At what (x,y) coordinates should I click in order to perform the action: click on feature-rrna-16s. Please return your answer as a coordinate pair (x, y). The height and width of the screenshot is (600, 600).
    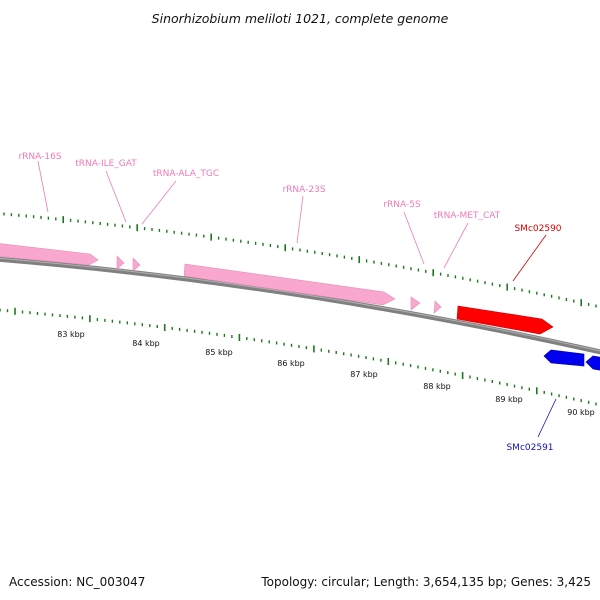
    Looking at the image, I should click on (49, 254).